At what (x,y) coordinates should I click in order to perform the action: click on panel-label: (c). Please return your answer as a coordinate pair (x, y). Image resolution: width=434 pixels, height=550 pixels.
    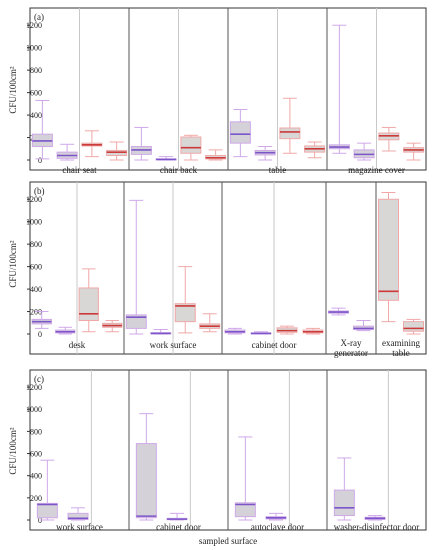
    Looking at the image, I should click on (39, 379).